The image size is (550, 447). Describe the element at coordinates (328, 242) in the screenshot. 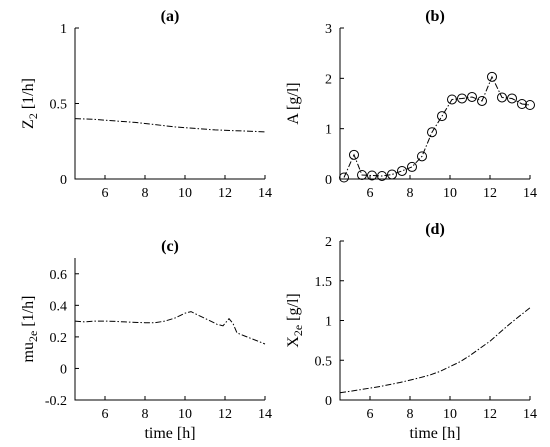

I see `panel-d-ytick-label: 2` at that location.